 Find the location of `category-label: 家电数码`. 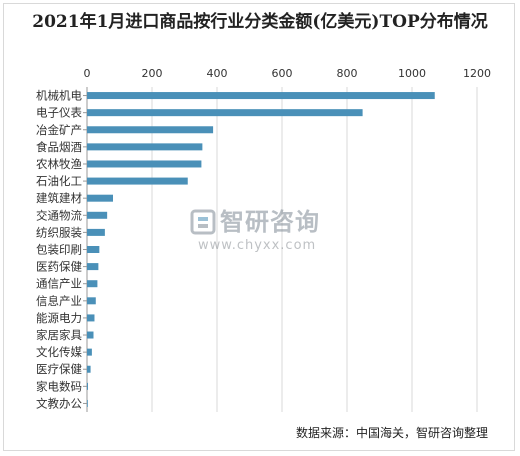

category-label: 家电数码 is located at coordinates (59, 386).